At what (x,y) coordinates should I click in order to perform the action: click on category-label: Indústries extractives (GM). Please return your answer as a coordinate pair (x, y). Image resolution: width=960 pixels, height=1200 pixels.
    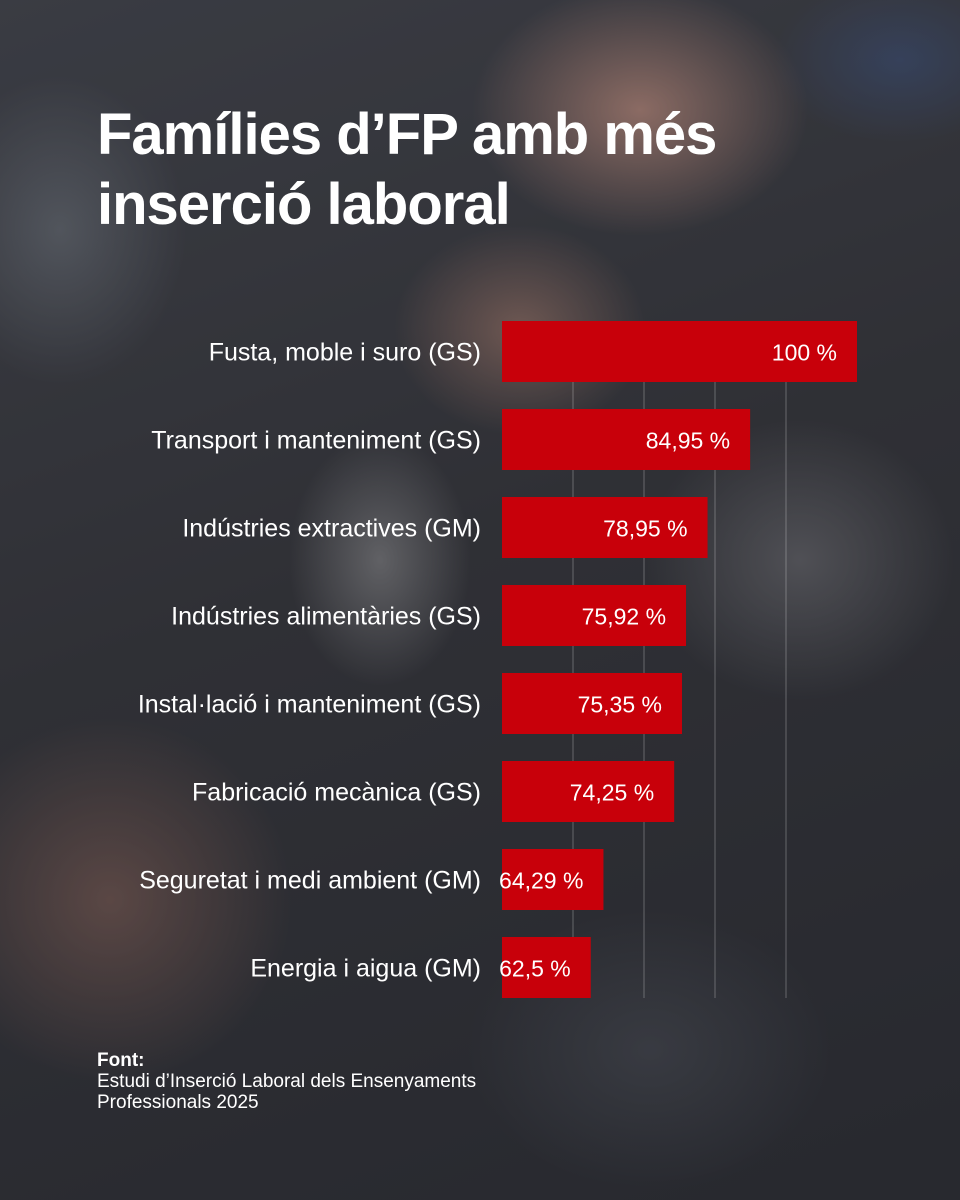
    Looking at the image, I should click on (331, 529).